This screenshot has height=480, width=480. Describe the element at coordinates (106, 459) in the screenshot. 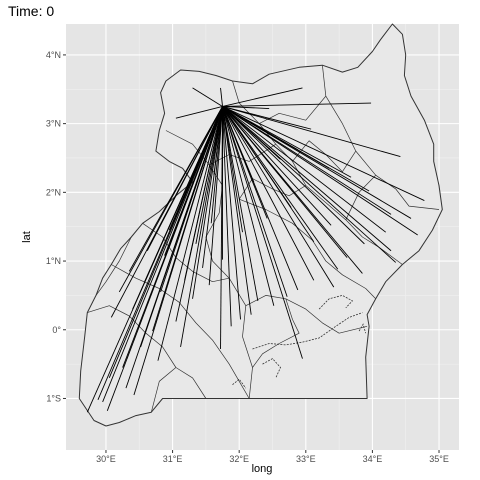

I see `x-tick-label: 30°E` at that location.